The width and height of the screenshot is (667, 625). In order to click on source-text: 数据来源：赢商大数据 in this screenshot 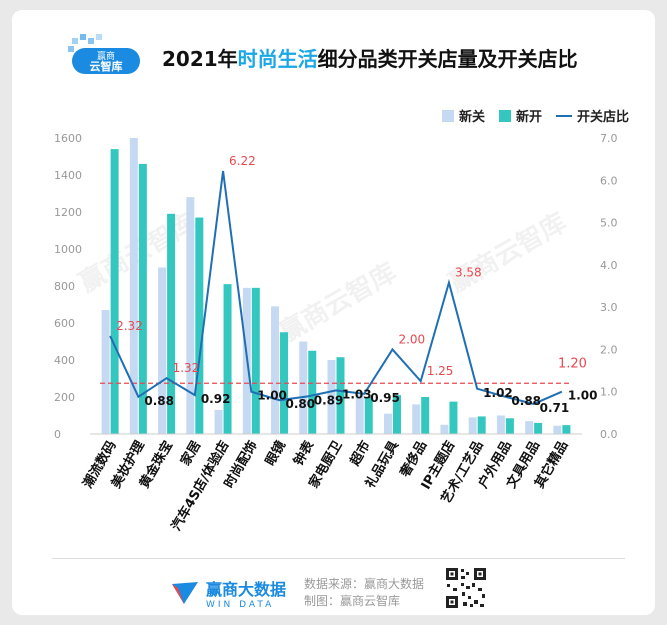, I will do `click(364, 584)`.